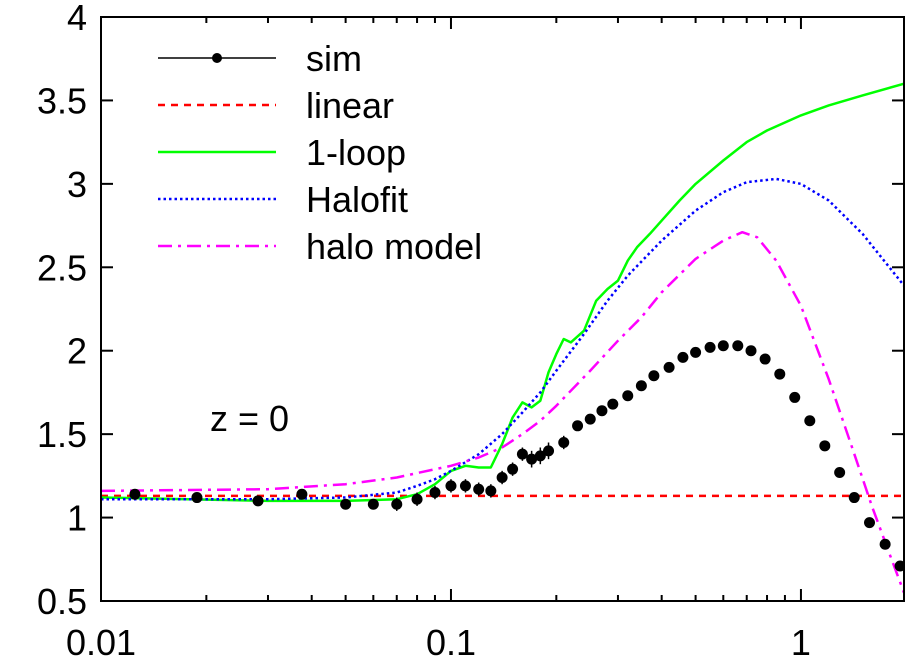  I want to click on x-tick-label: 0.01, so click(101, 642).